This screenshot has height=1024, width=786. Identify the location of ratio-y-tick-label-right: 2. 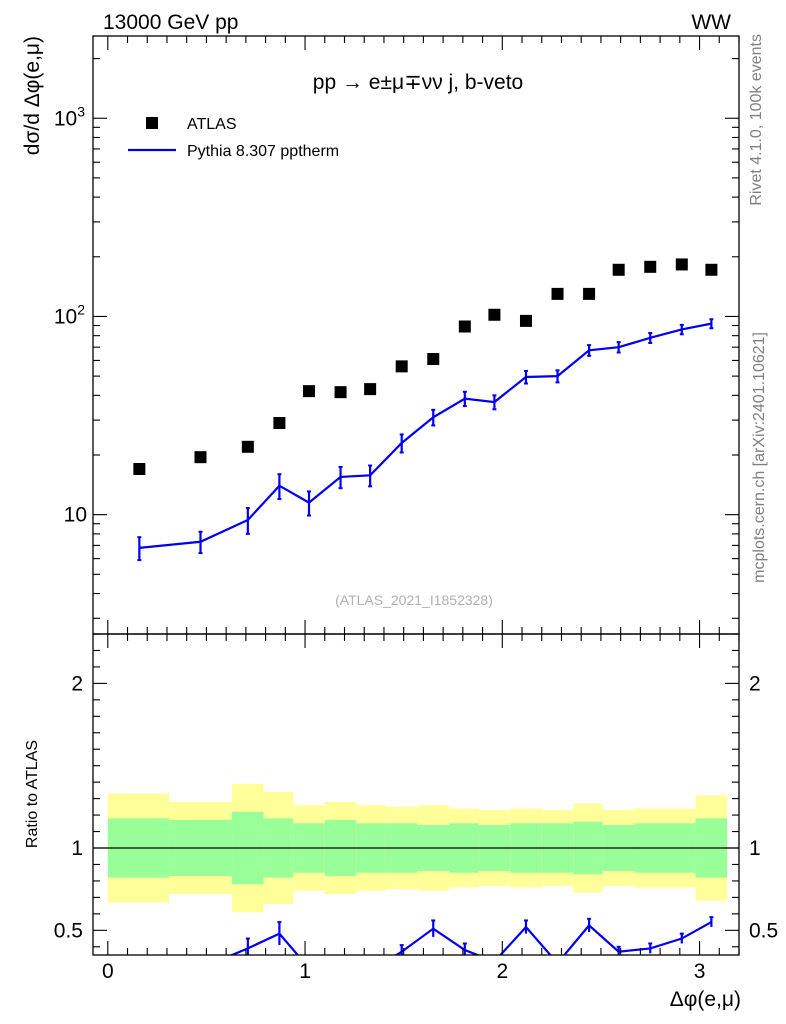
(755, 683).